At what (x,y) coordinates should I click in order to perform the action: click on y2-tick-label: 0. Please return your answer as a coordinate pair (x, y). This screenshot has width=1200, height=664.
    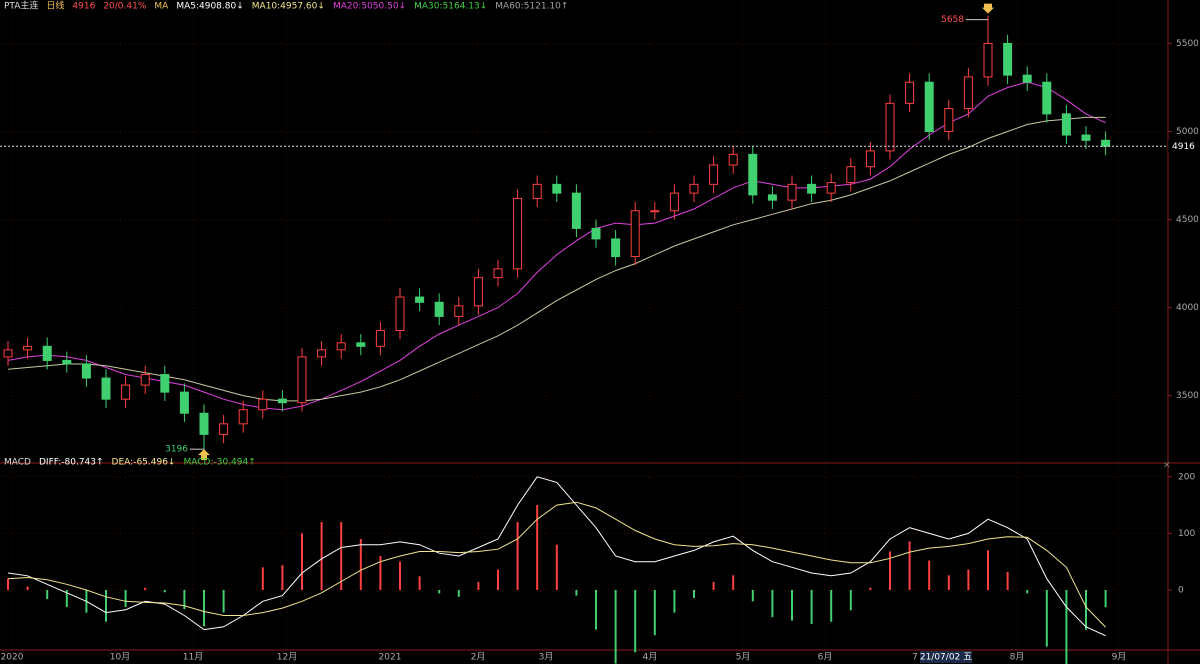
    Looking at the image, I should click on (1181, 590).